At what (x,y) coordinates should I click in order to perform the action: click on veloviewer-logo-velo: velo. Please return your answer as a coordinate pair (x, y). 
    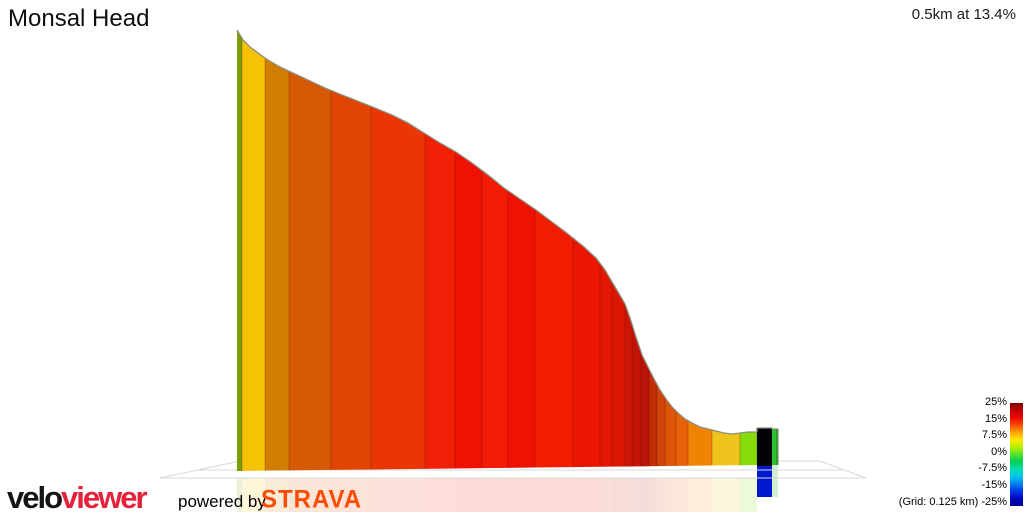
    Looking at the image, I should click on (35, 497).